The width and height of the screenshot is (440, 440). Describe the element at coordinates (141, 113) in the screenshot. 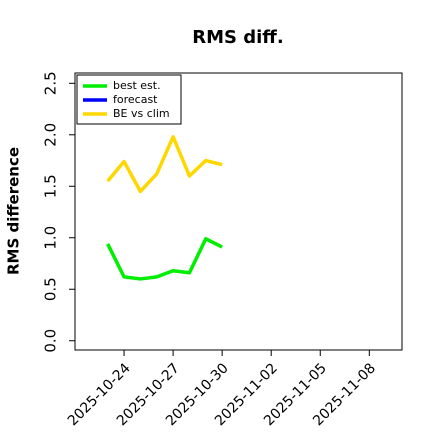

I see `legend-label: BE vs clim` at that location.